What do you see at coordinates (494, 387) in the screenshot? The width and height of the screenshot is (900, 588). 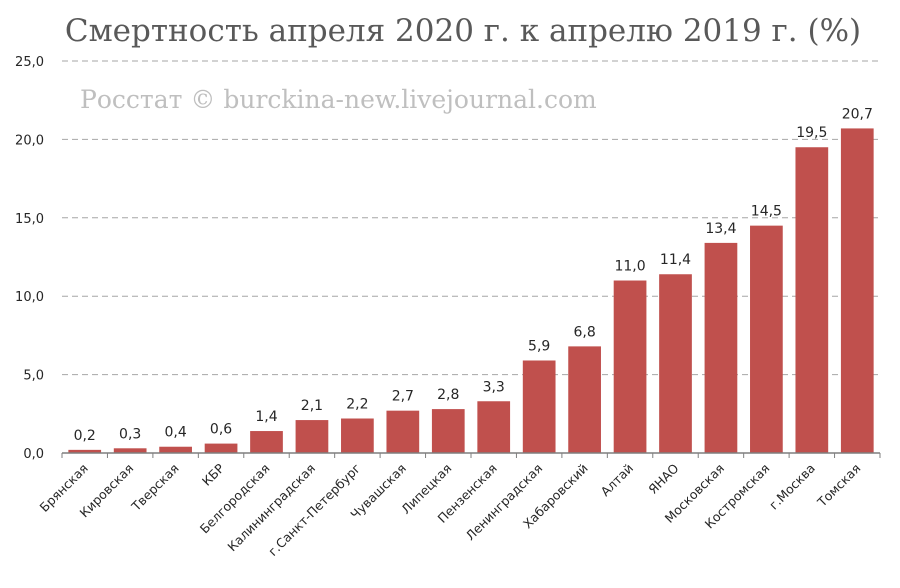 I see `data-label: 3,3` at bounding box center [494, 387].